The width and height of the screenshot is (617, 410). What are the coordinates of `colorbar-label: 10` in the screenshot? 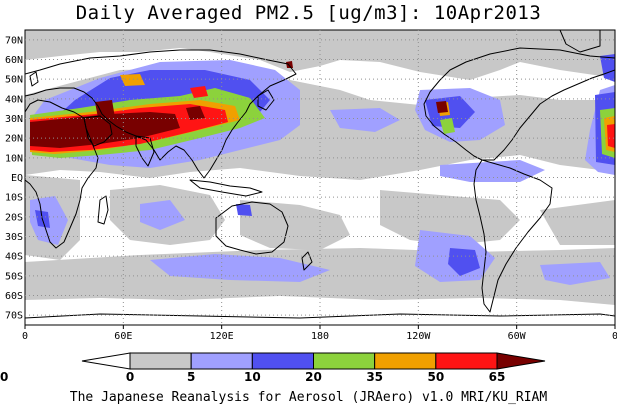 It's located at (252, 377).